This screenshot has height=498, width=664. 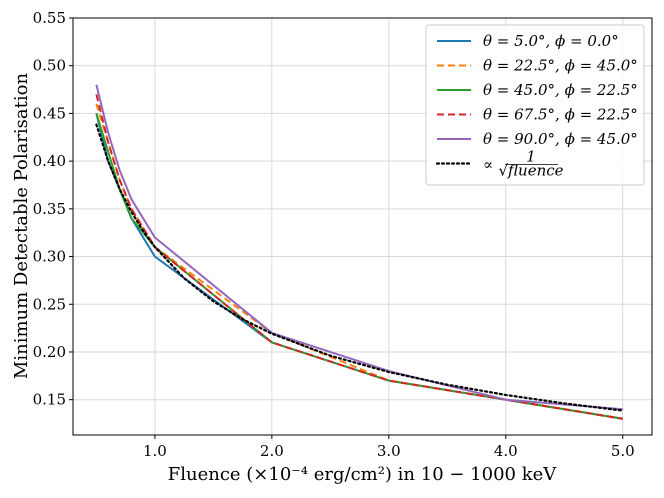 I want to click on legend-box, so click(x=535, y=105).